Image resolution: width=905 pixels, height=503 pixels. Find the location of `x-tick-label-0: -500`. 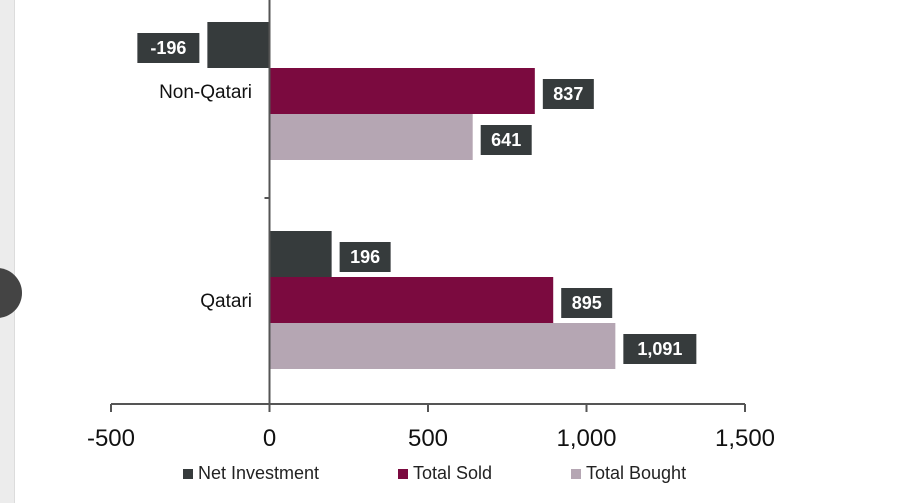

x-tick-label-0: -500 is located at coordinates (111, 438).